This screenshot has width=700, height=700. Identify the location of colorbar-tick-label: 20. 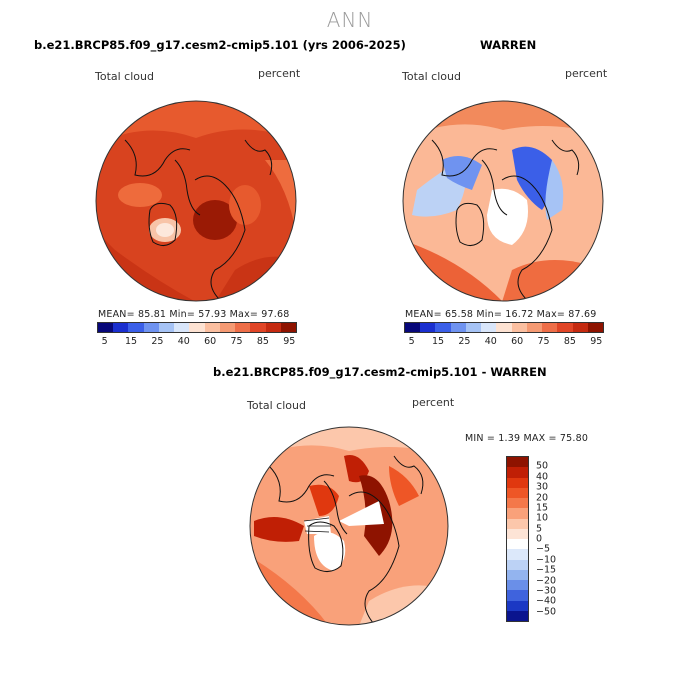
(542, 497).